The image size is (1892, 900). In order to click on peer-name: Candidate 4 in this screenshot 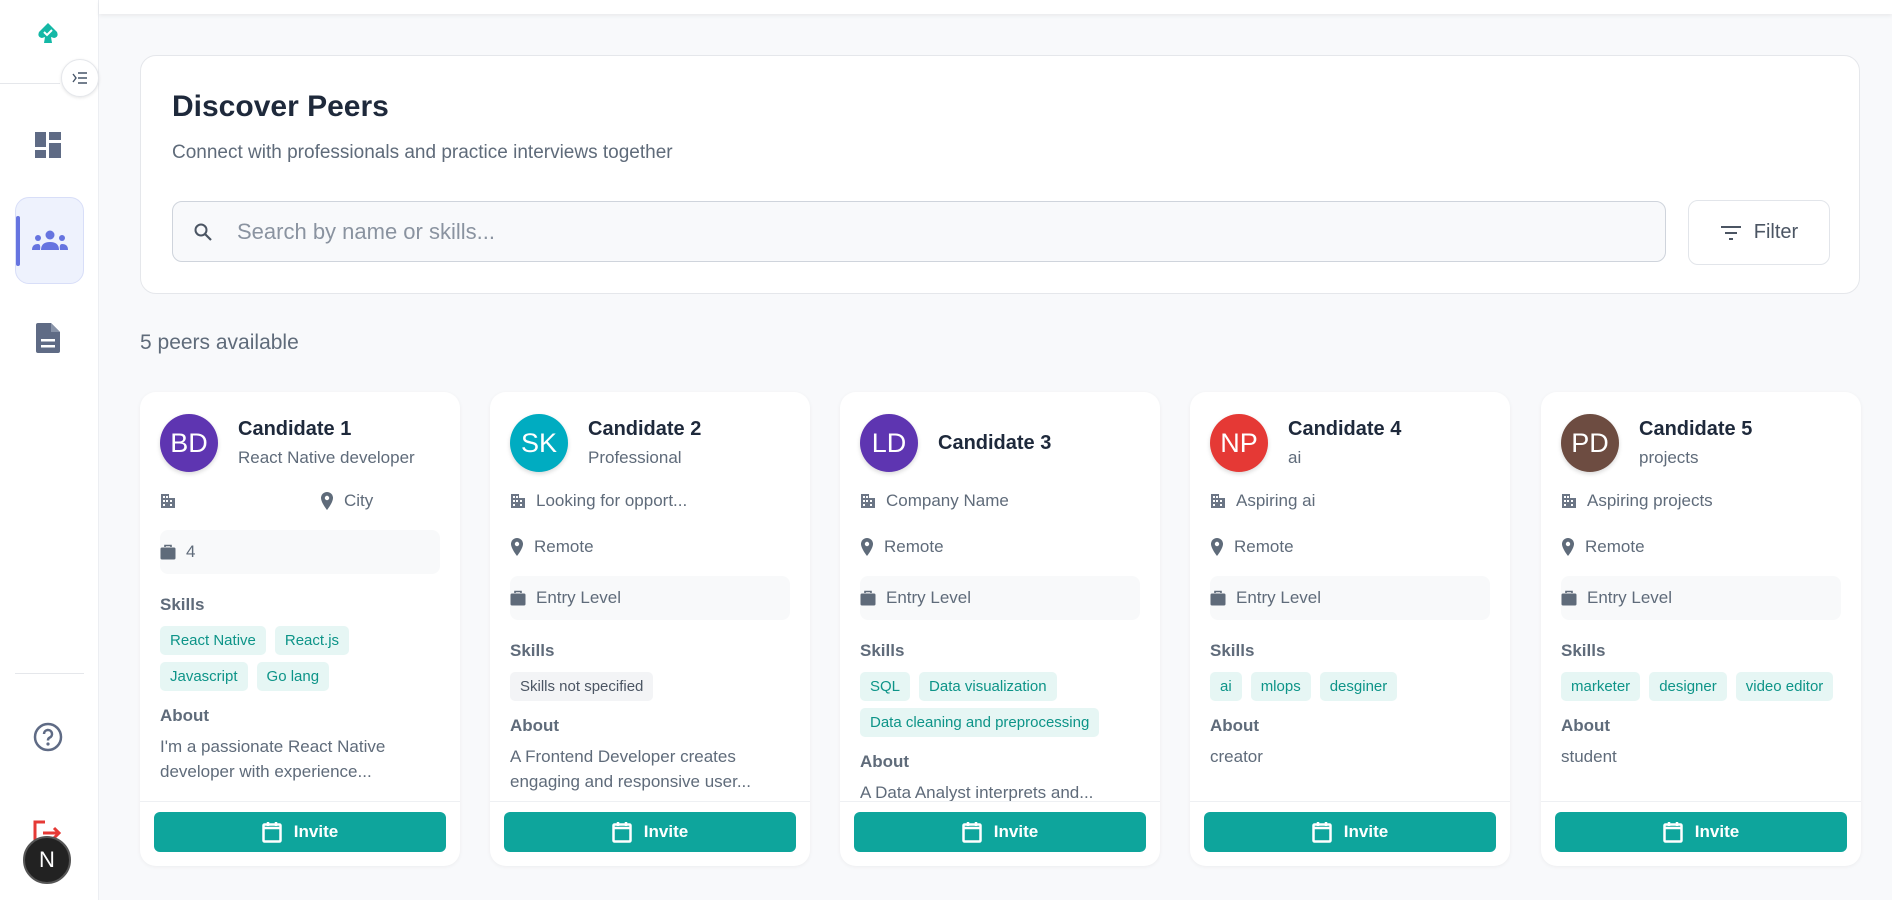, I will do `click(1345, 429)`.